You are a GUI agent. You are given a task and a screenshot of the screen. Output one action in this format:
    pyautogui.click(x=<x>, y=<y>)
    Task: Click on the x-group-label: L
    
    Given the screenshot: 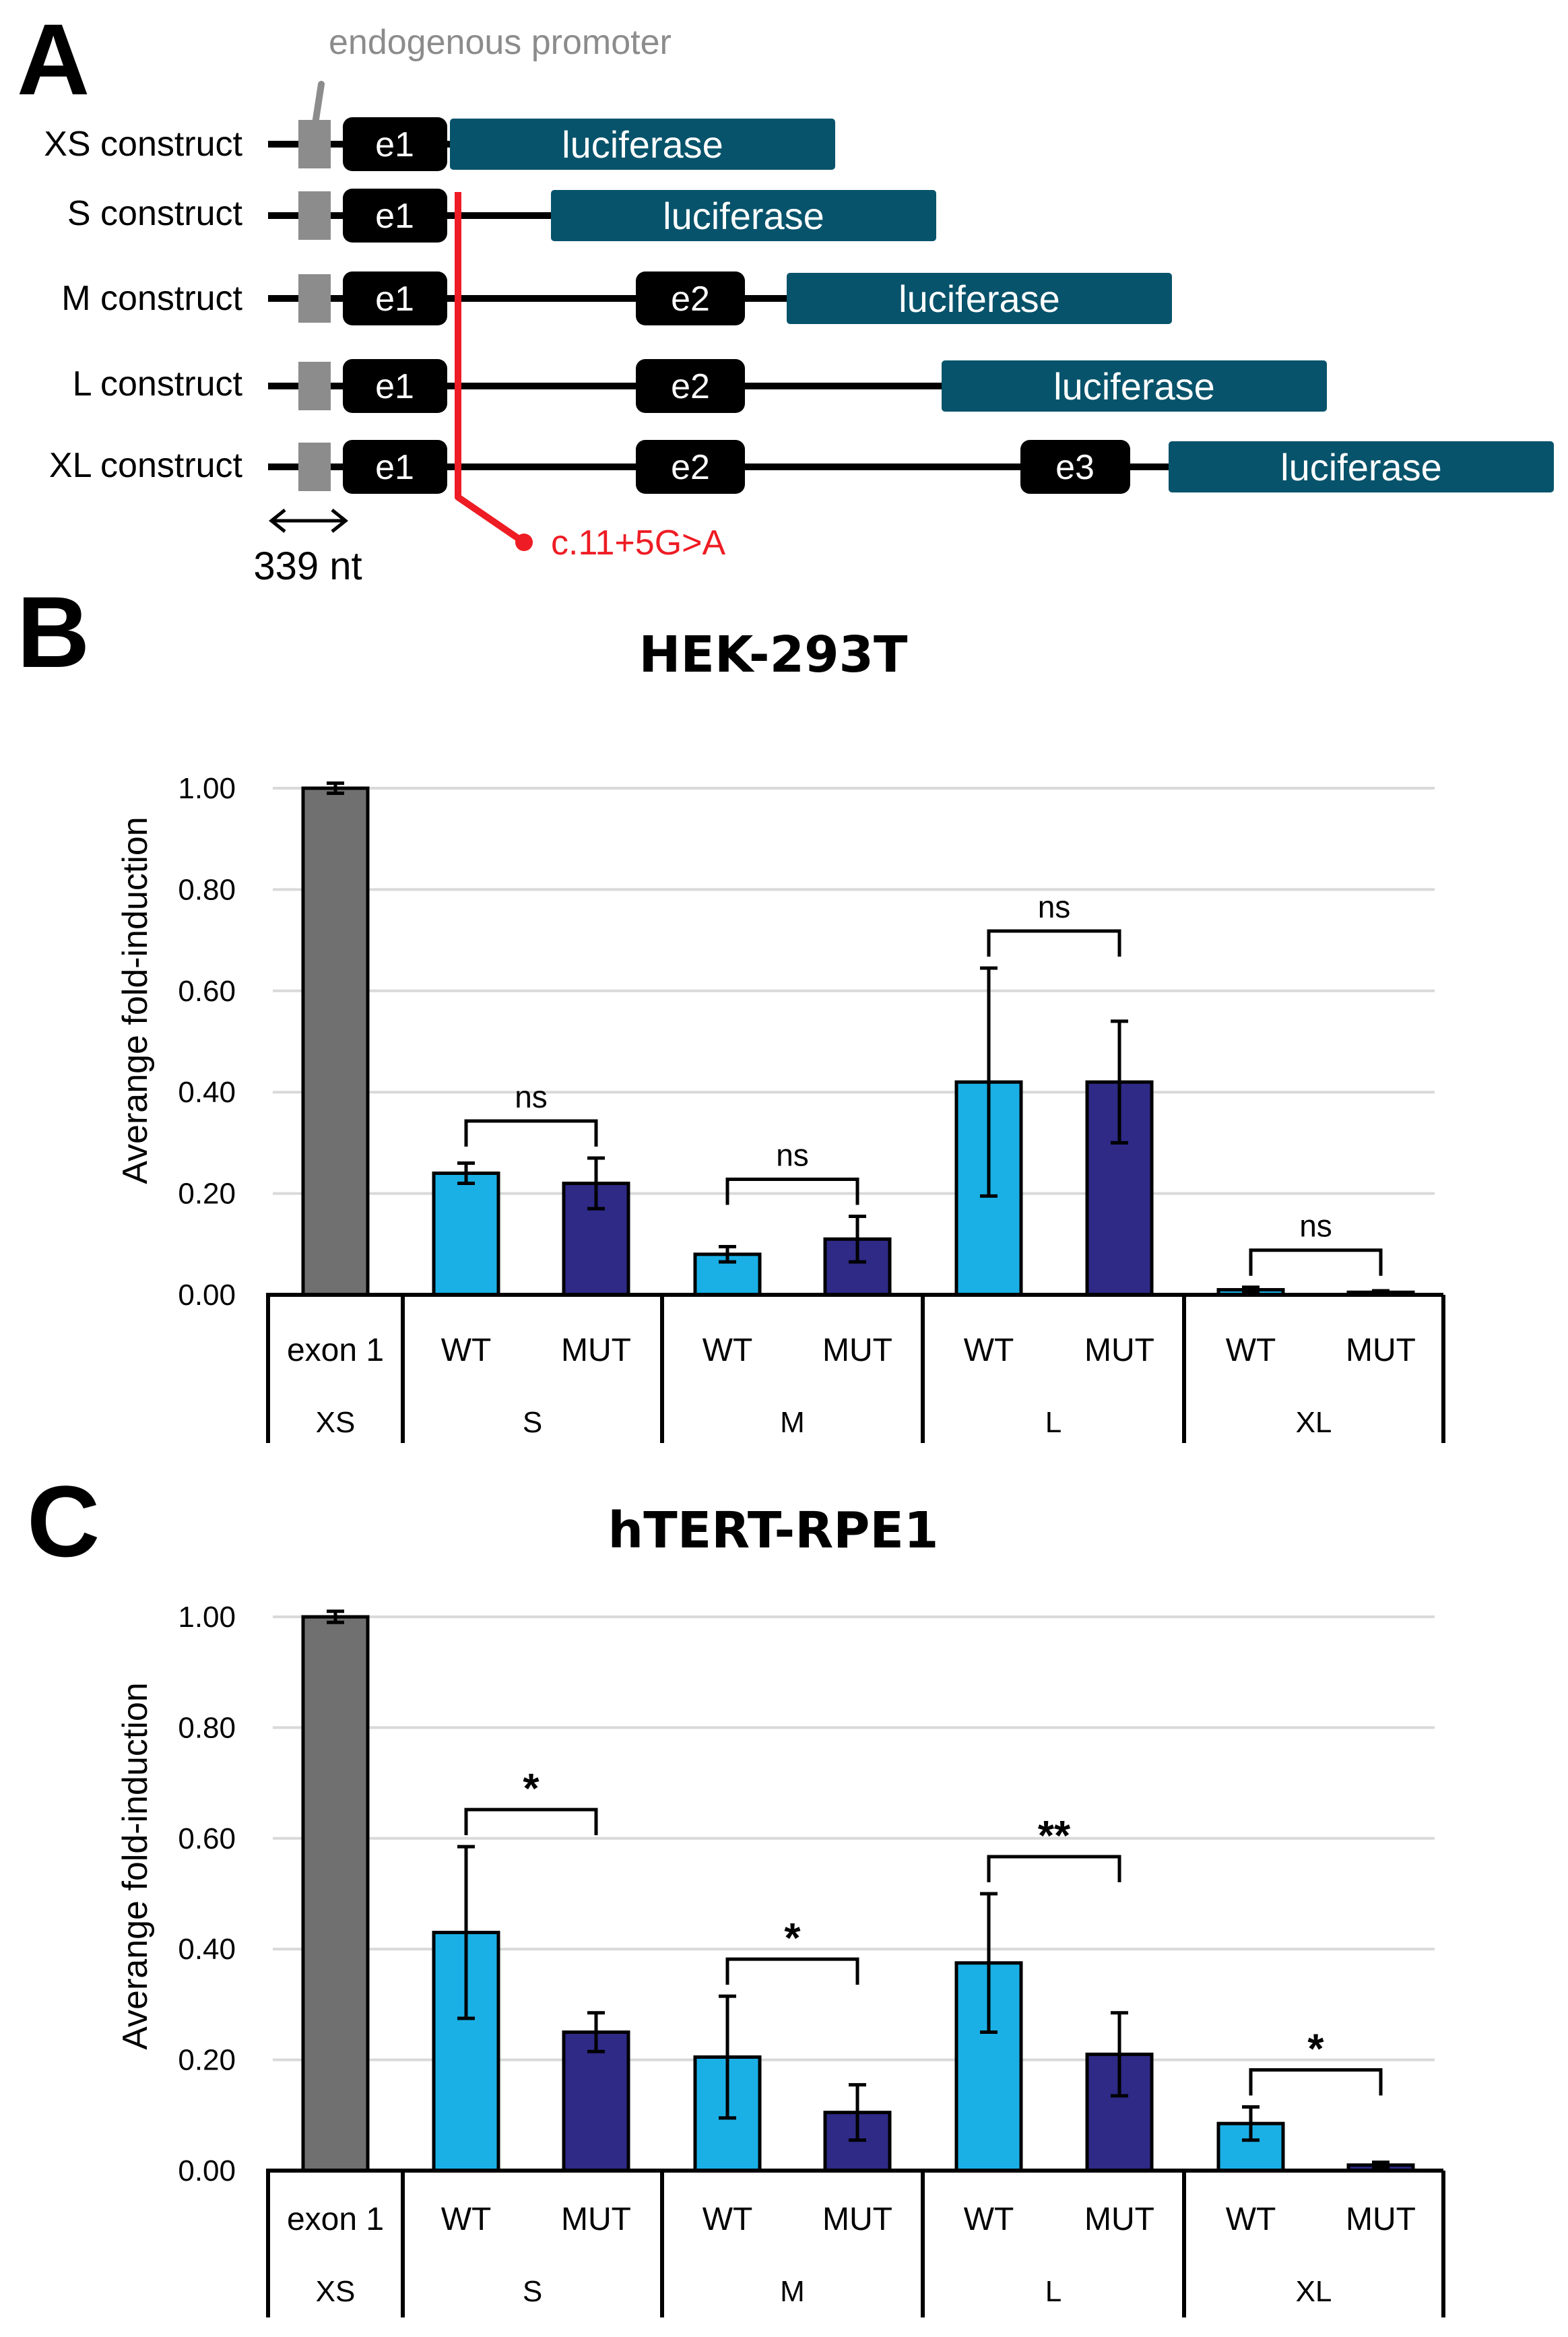 What is the action you would take?
    pyautogui.click(x=1053, y=2291)
    